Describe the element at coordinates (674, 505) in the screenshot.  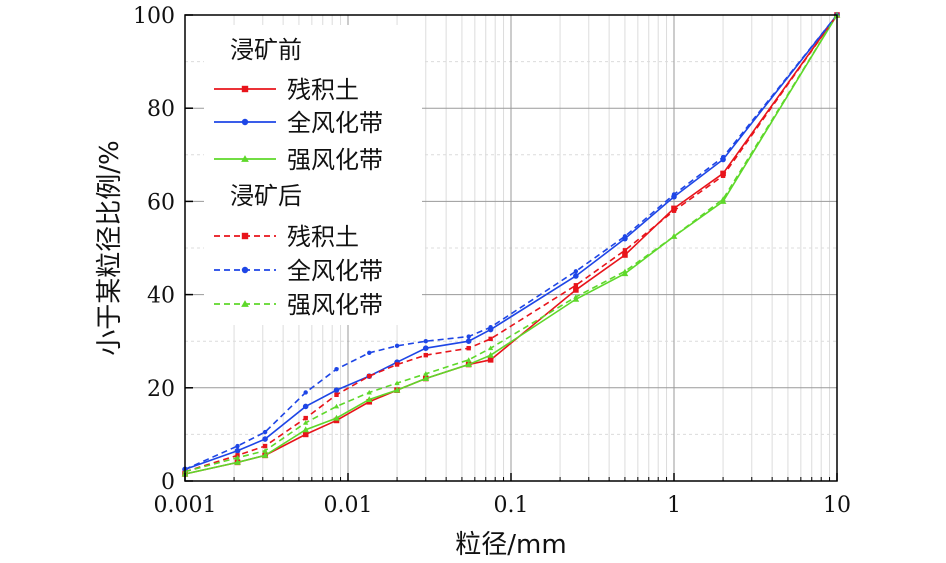
I see `x-tick-label: 1` at that location.